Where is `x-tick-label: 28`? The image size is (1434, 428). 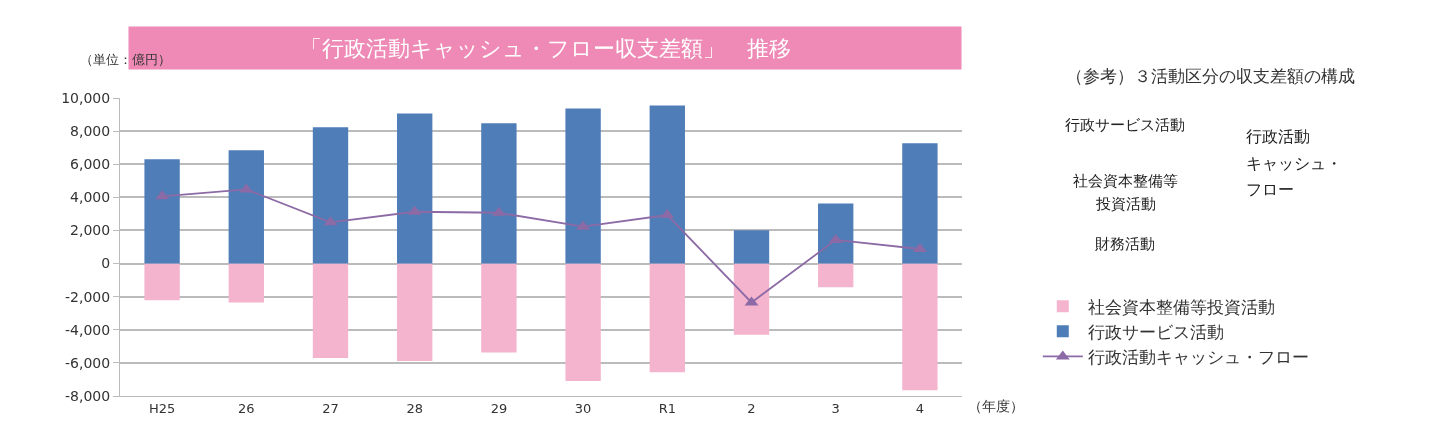
x-tick-label: 28 is located at coordinates (414, 408).